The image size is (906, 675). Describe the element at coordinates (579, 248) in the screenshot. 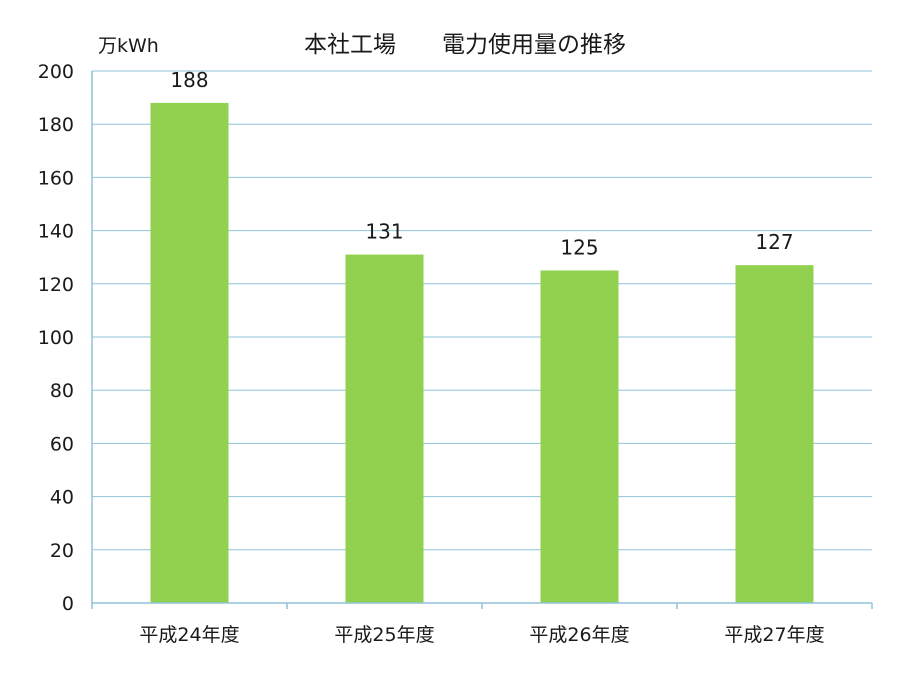

I see `data-label: 125` at that location.